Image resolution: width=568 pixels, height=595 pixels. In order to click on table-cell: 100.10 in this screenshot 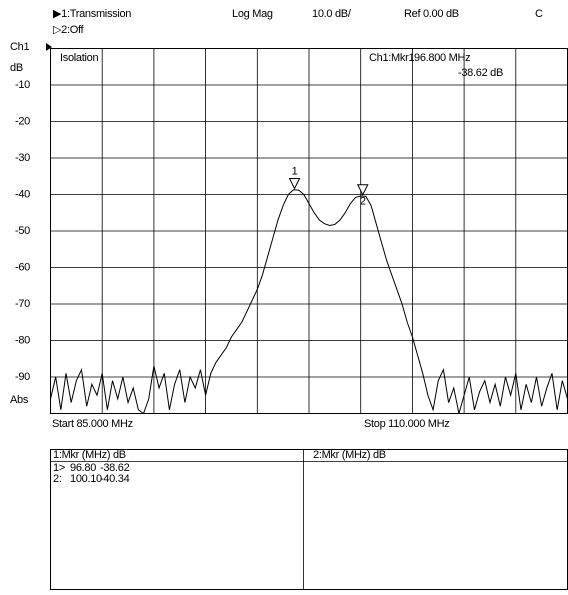, I will do `click(86, 479)`.